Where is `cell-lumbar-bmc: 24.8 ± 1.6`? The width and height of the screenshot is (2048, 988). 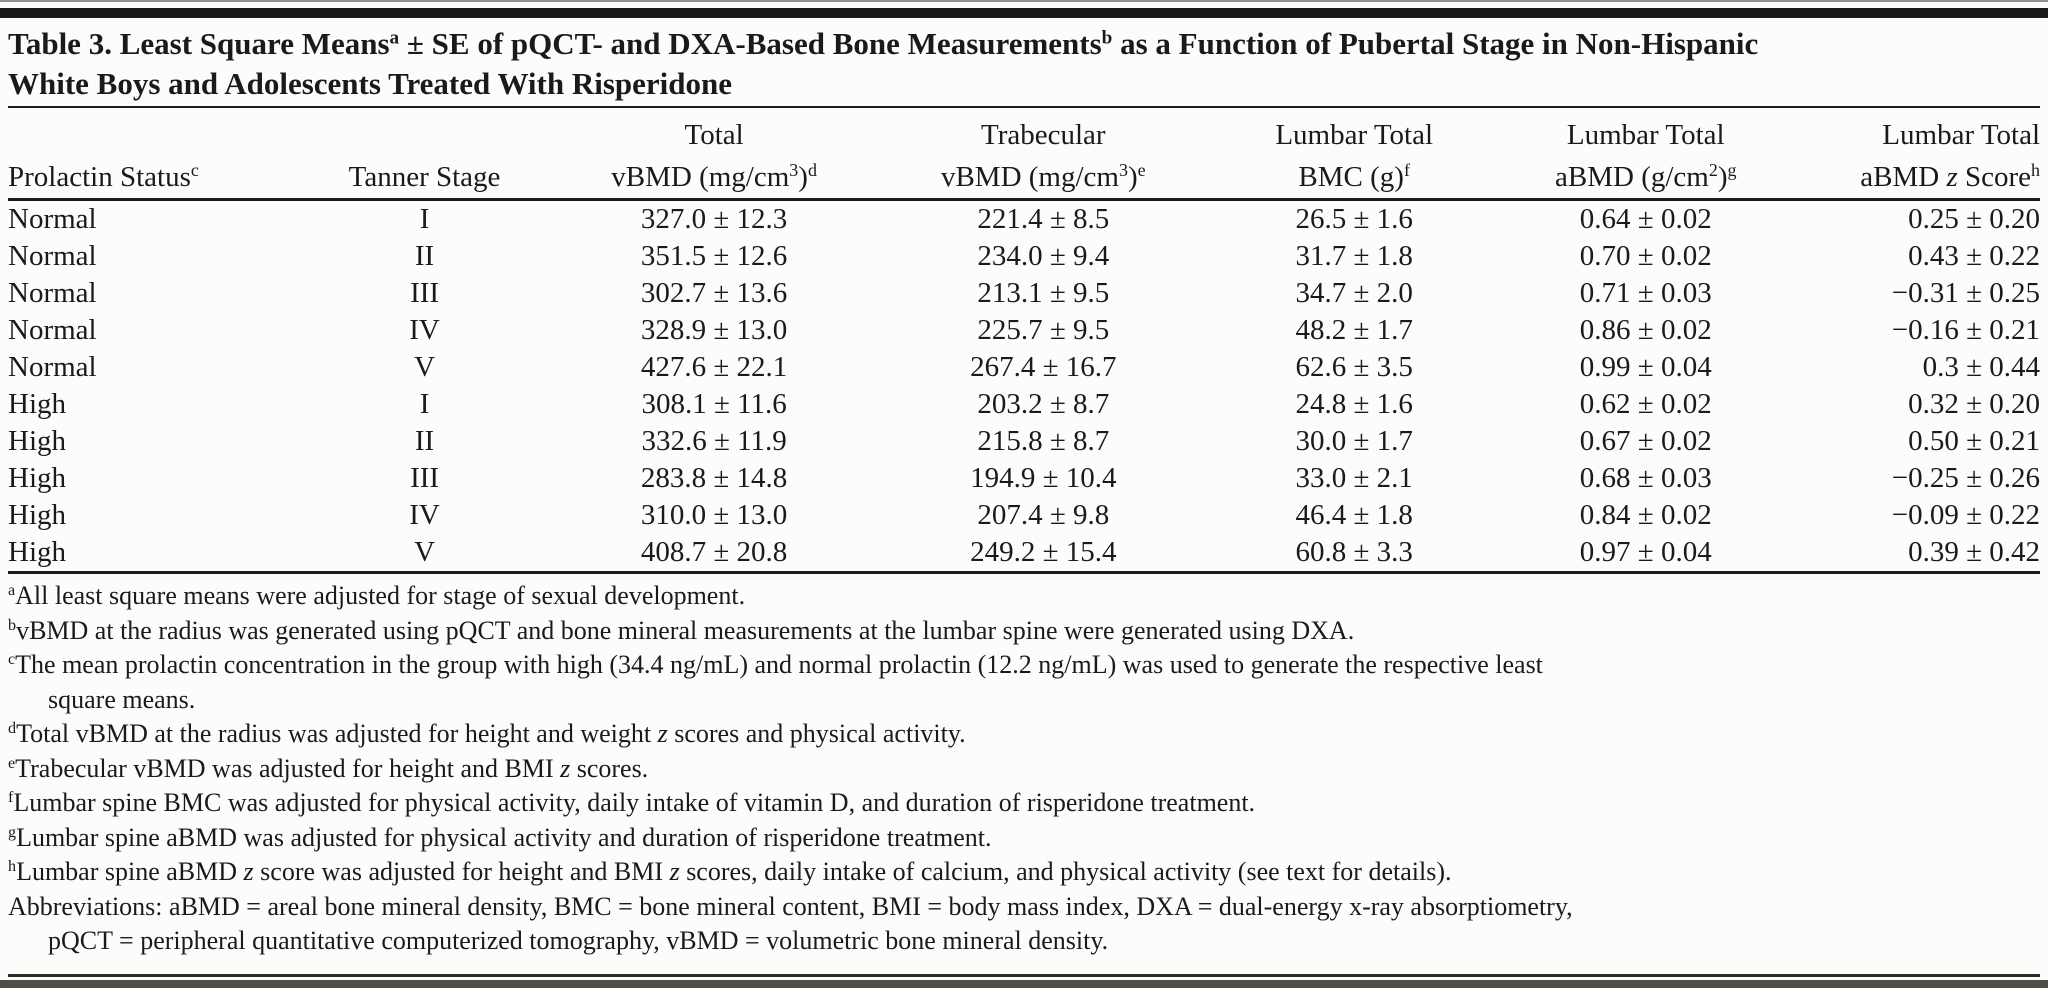
cell-lumbar-bmc: 24.8 ± 1.6 is located at coordinates (1354, 404).